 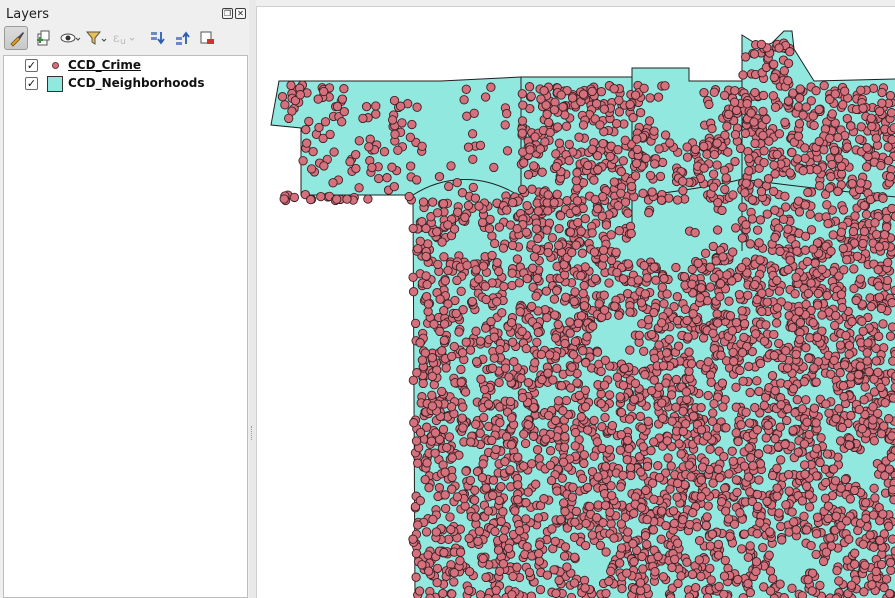 I want to click on filter-expression-button: ε u, so click(x=121, y=38).